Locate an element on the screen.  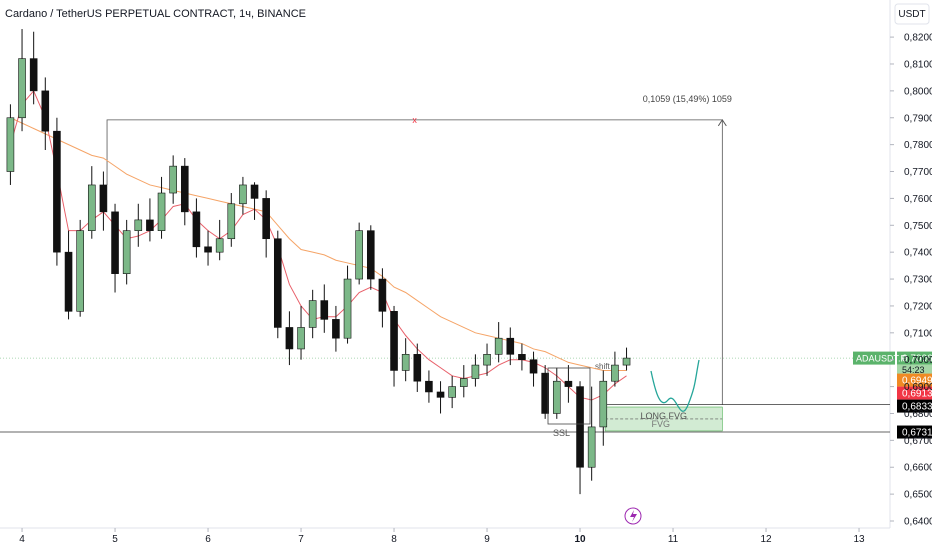
currency-box is located at coordinates (912, 14).